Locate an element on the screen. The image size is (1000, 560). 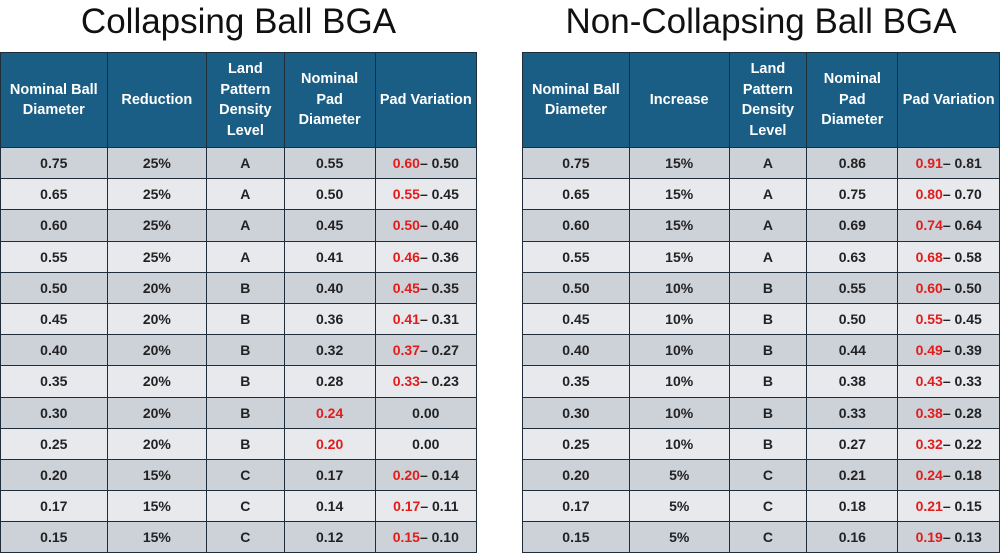
header-density-level: Land Pattern Density Level is located at coordinates (768, 100).